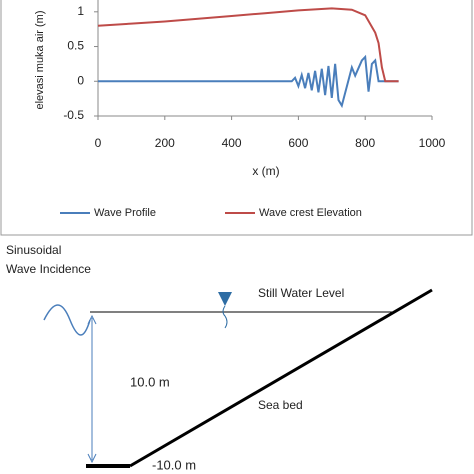 The image size is (474, 474). Describe the element at coordinates (73, 115) in the screenshot. I see `y-tick-label: -0.5` at that location.